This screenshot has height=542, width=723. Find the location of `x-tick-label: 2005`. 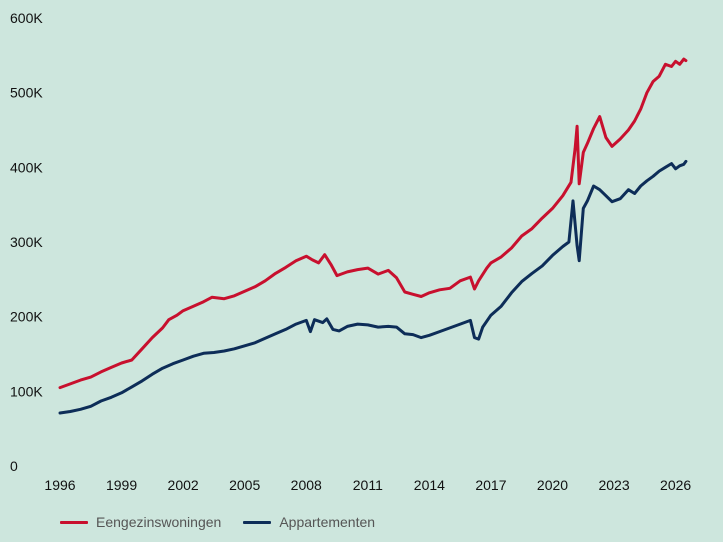

x-tick-label: 2005 is located at coordinates (244, 485).